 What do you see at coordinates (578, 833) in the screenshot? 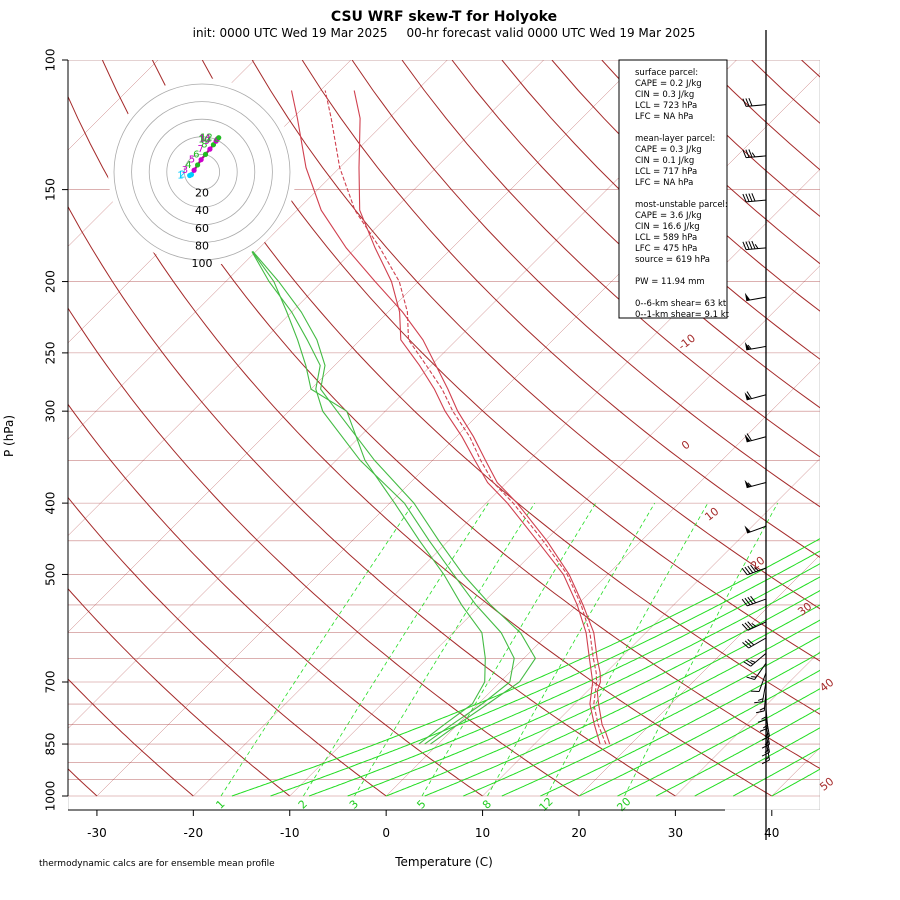
I see `x-tick-label: 20` at bounding box center [578, 833].